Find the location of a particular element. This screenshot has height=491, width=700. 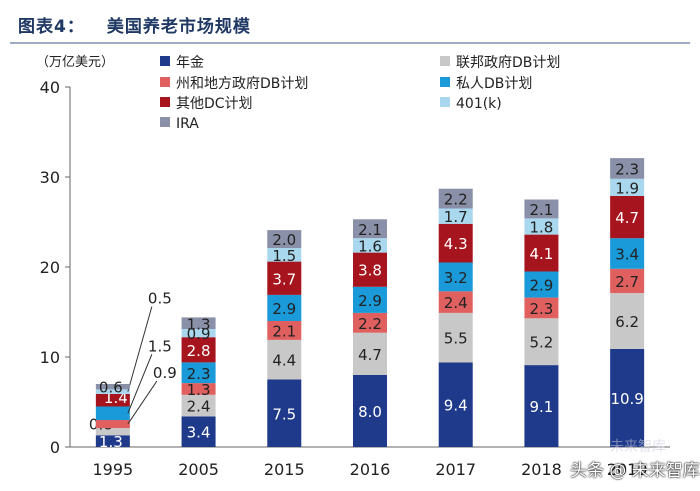

legend-label: 私人DB计划 is located at coordinates (494, 84).